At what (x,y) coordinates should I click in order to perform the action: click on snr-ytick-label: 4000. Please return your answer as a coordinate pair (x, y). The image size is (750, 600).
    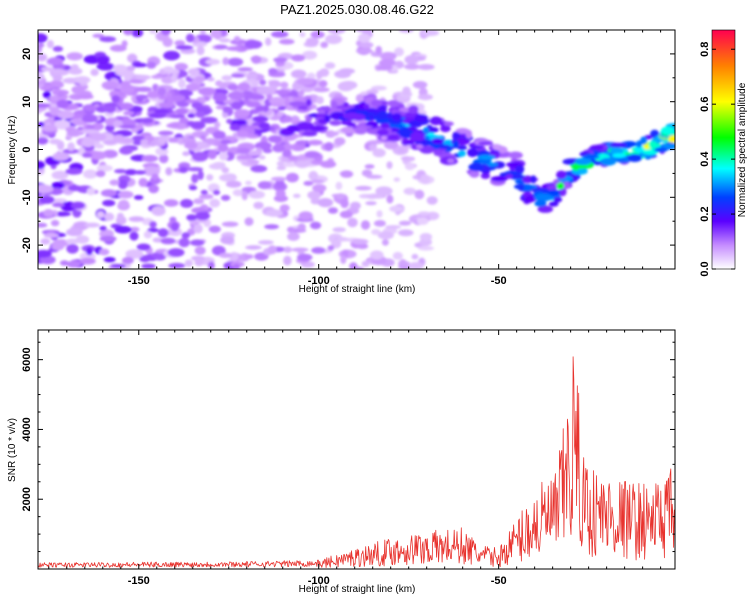
    Looking at the image, I should click on (27, 429).